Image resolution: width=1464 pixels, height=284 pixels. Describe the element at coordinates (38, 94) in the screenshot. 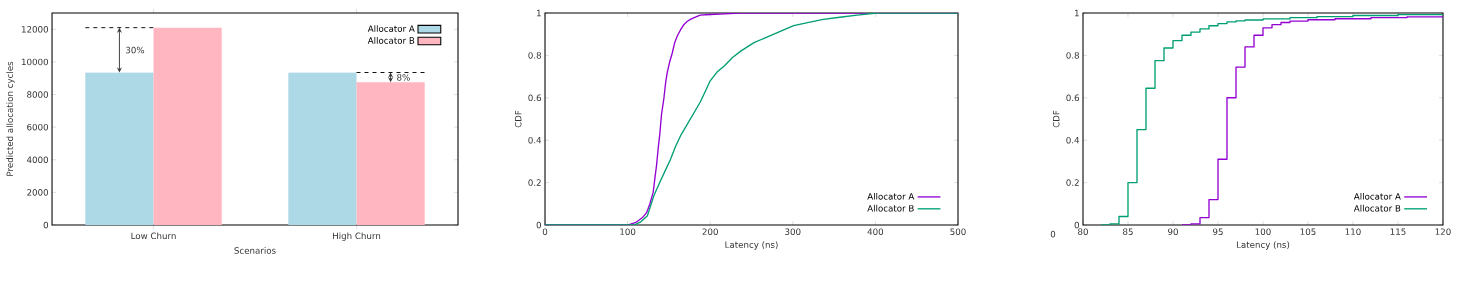

I see `y-tick-label: 8000` at that location.